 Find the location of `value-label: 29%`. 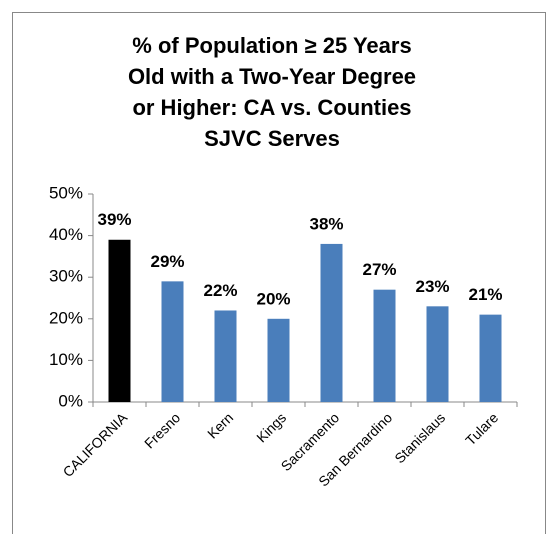

value-label: 29% is located at coordinates (167, 261).